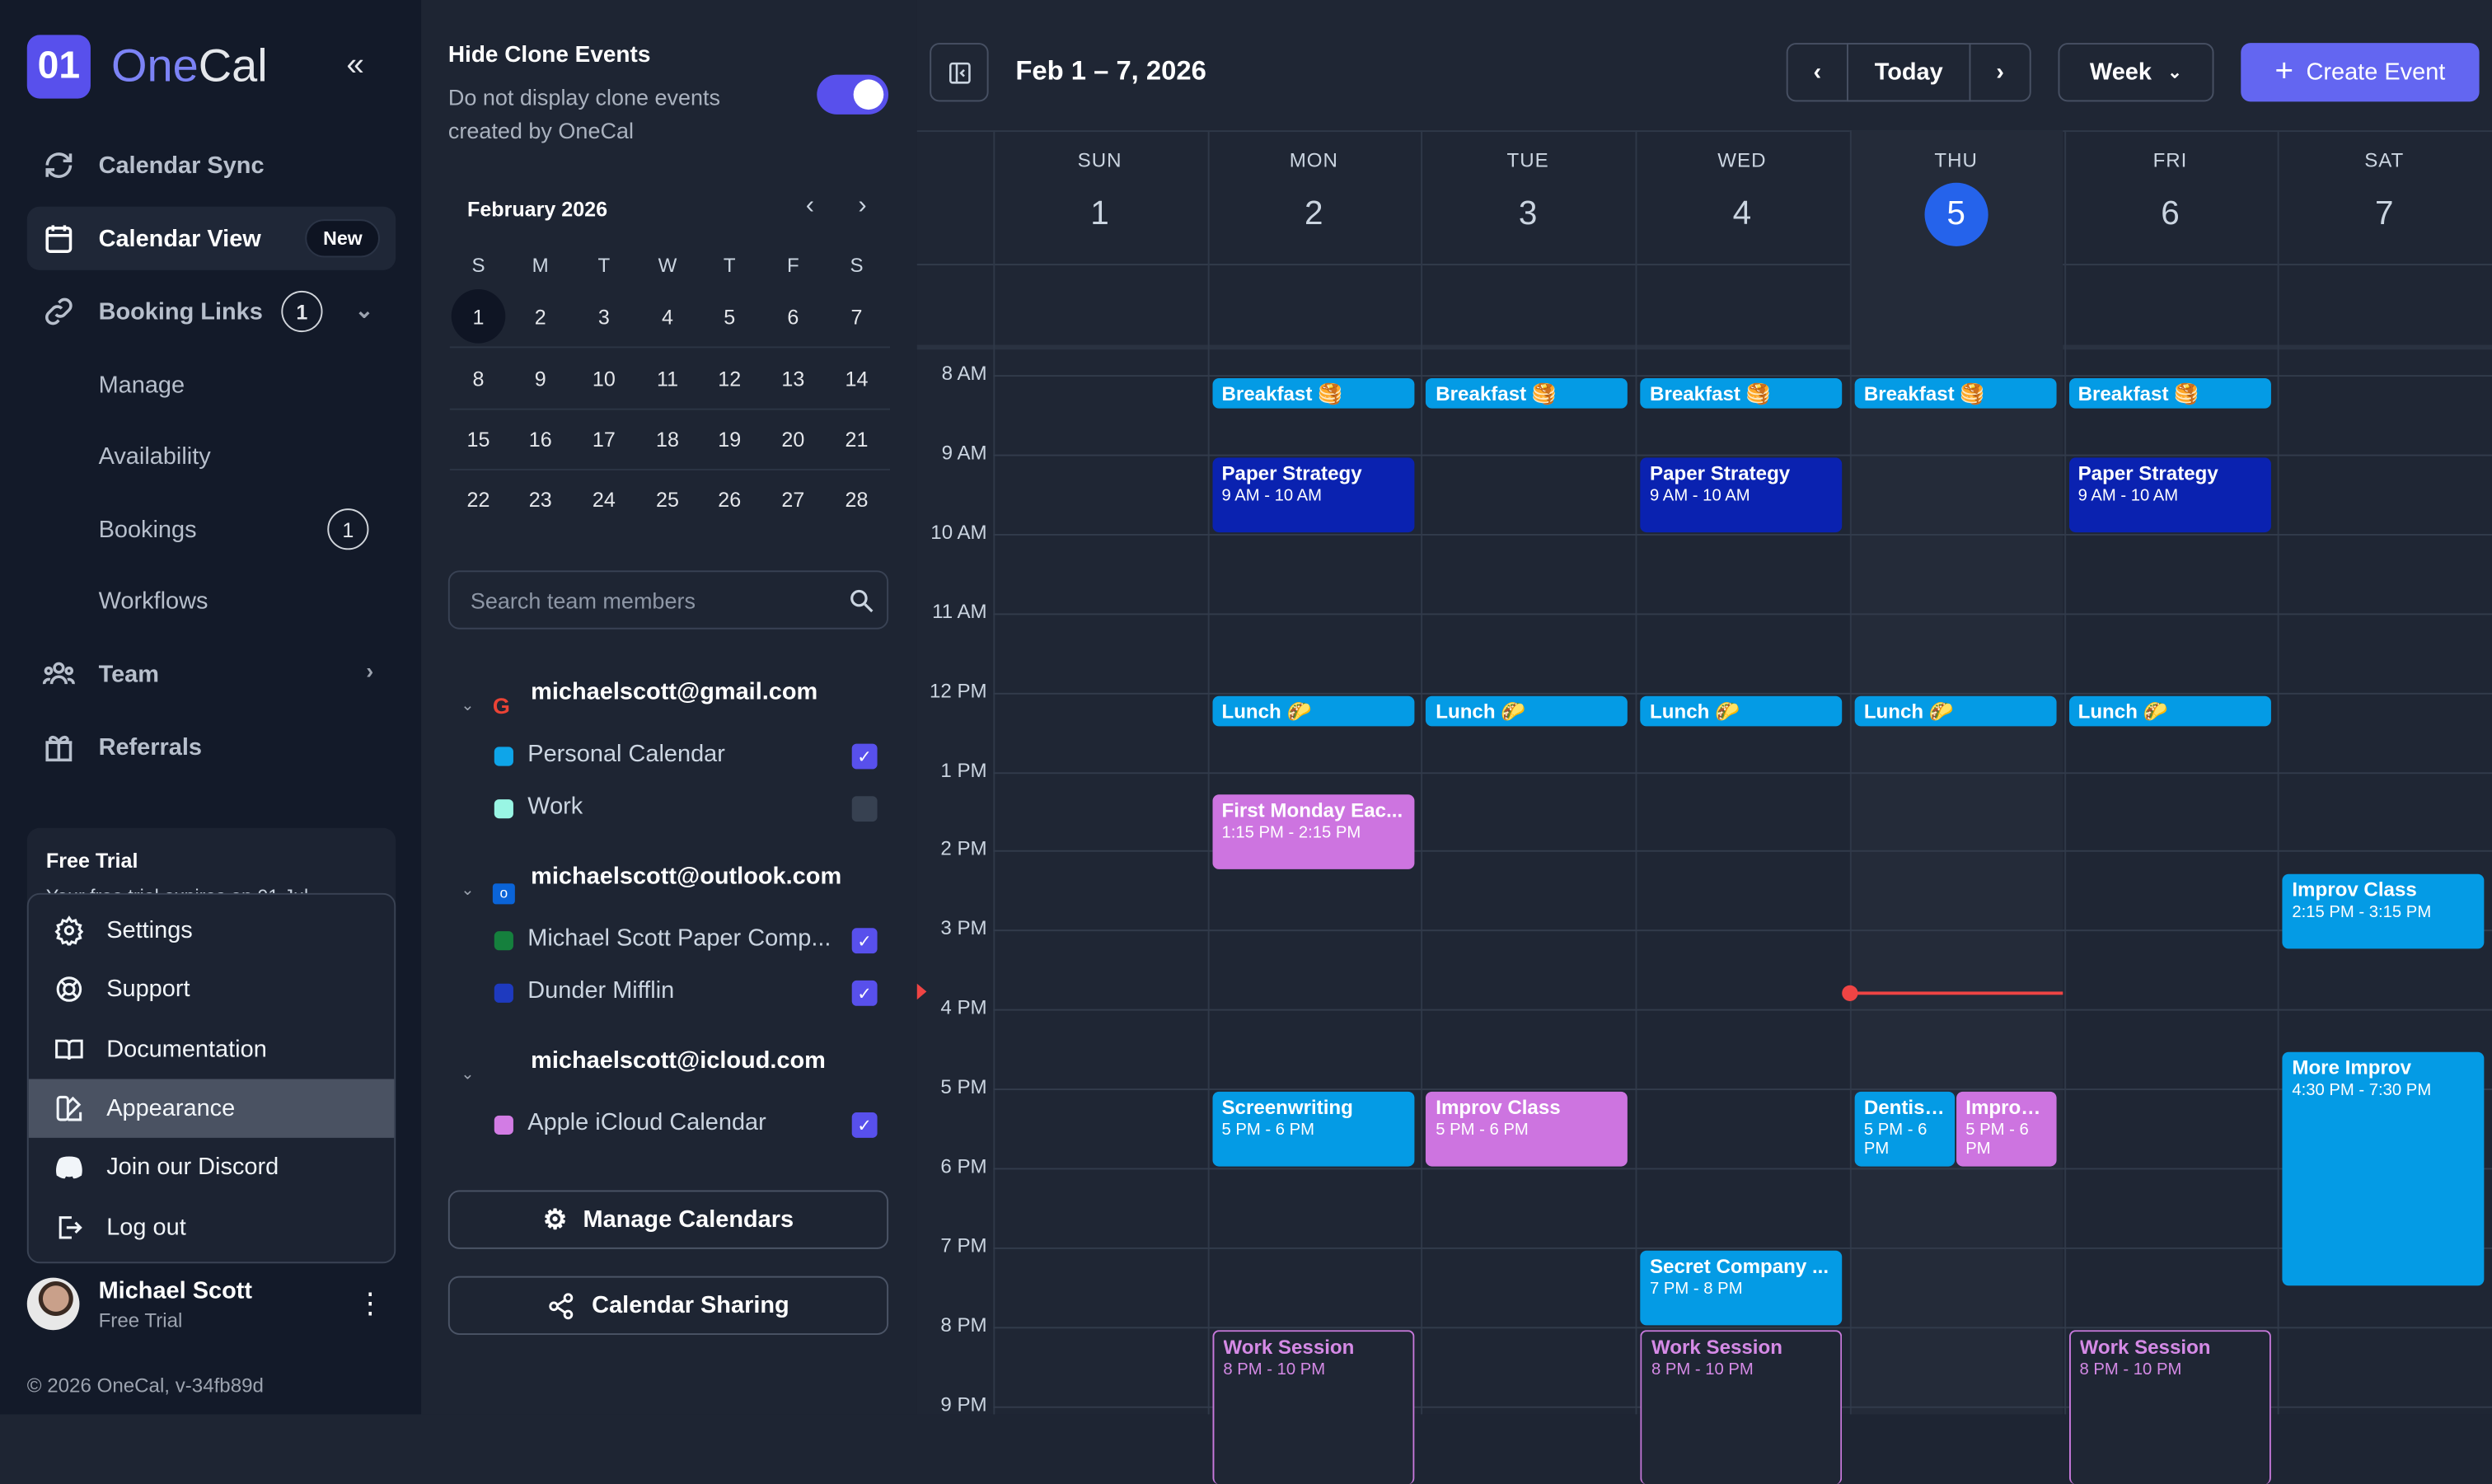 The image size is (2492, 1484). Describe the element at coordinates (730, 500) in the screenshot. I see `mini-calendar-day: 26` at that location.